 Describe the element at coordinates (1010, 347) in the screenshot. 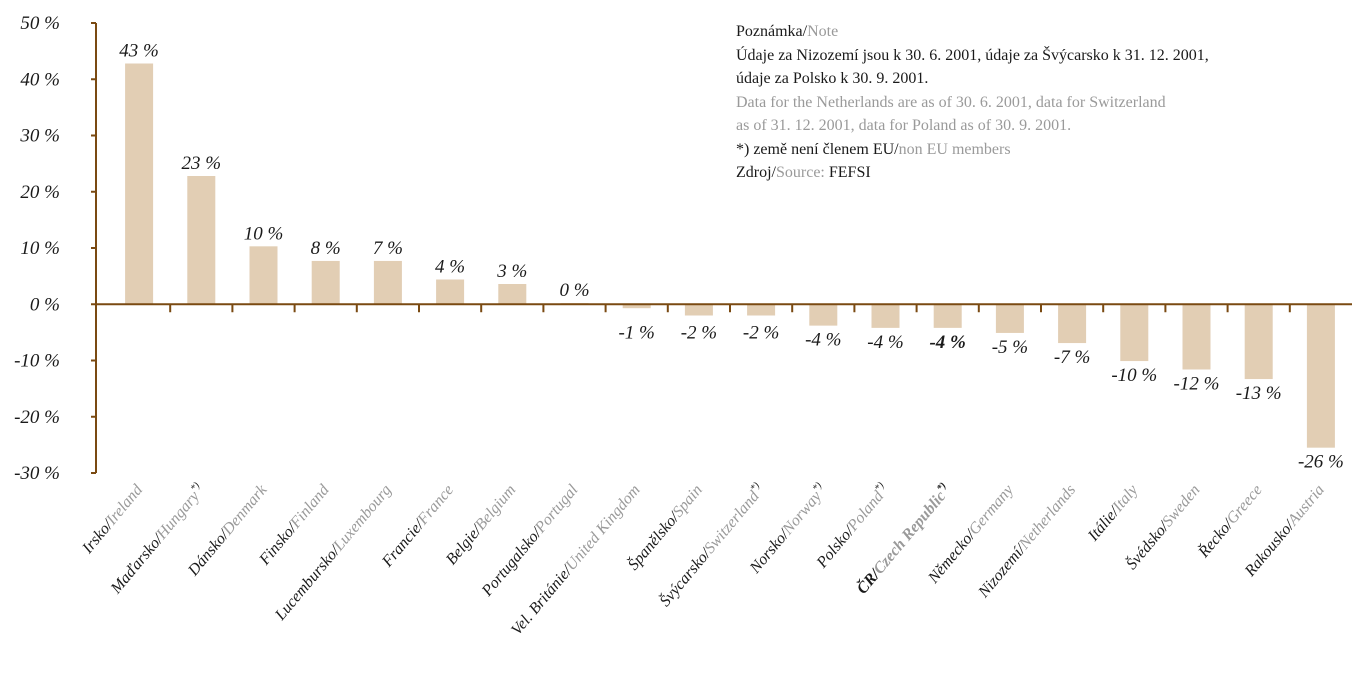

I see `data-label: -5 %` at that location.